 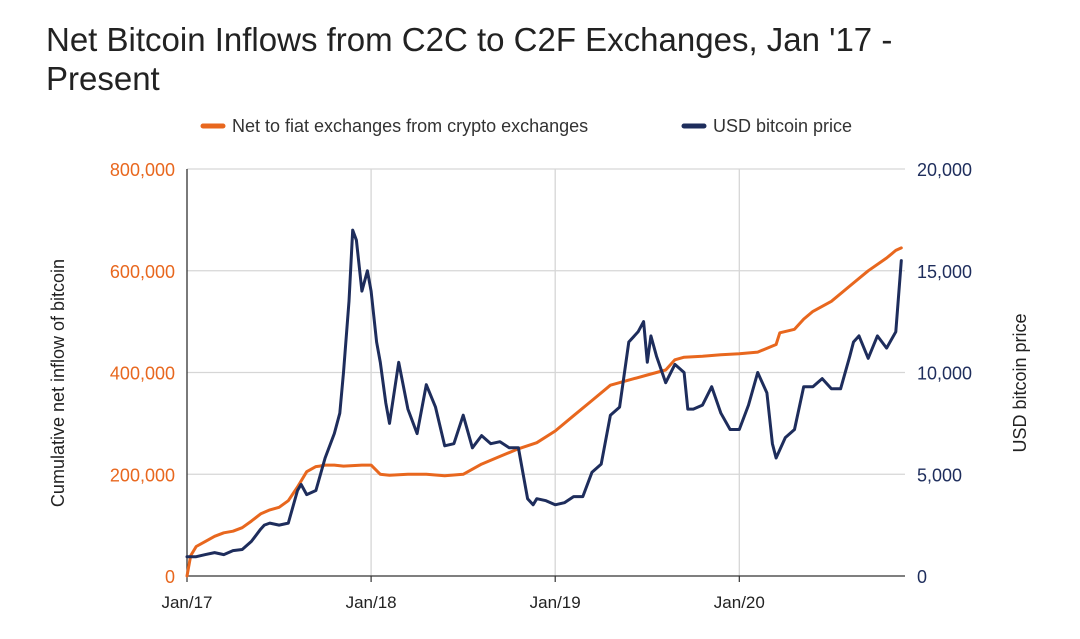 What do you see at coordinates (739, 602) in the screenshot?
I see `x-tick-label: Jan/20` at bounding box center [739, 602].